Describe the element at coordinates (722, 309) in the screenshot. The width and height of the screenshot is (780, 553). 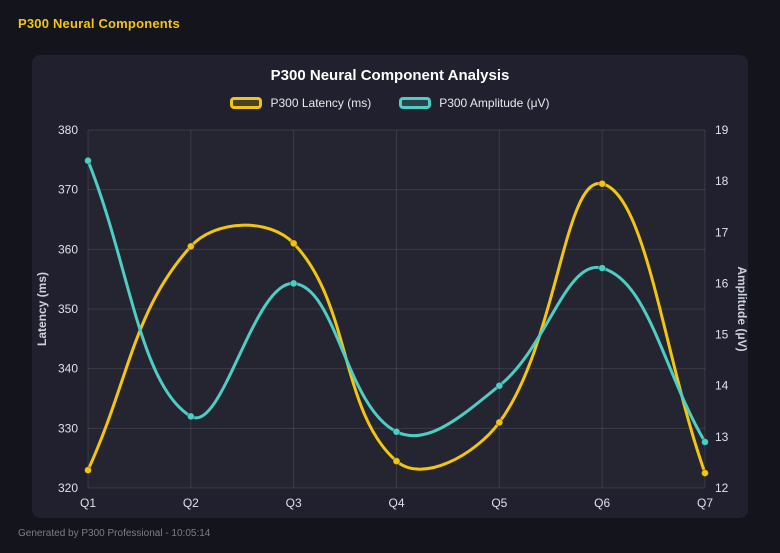
I see `right-axis-ticks: 12 13 14 15 16 17 18 19` at that location.